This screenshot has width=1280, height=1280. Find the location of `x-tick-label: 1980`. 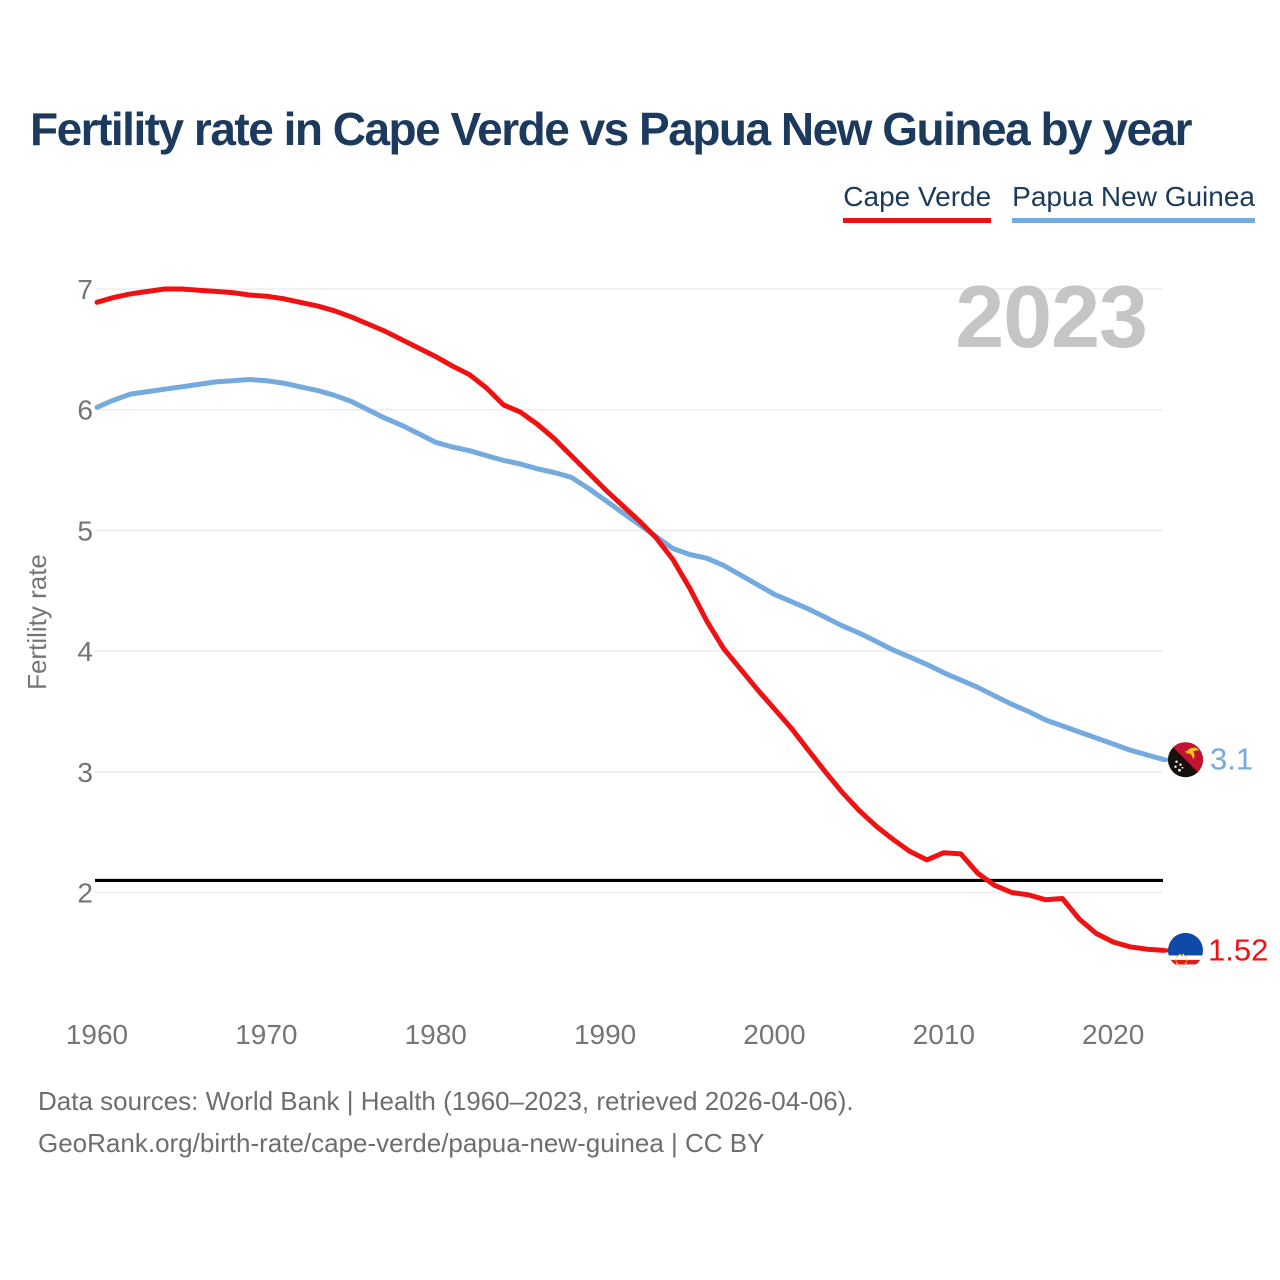

x-tick-label: 1980 is located at coordinates (436, 1034).